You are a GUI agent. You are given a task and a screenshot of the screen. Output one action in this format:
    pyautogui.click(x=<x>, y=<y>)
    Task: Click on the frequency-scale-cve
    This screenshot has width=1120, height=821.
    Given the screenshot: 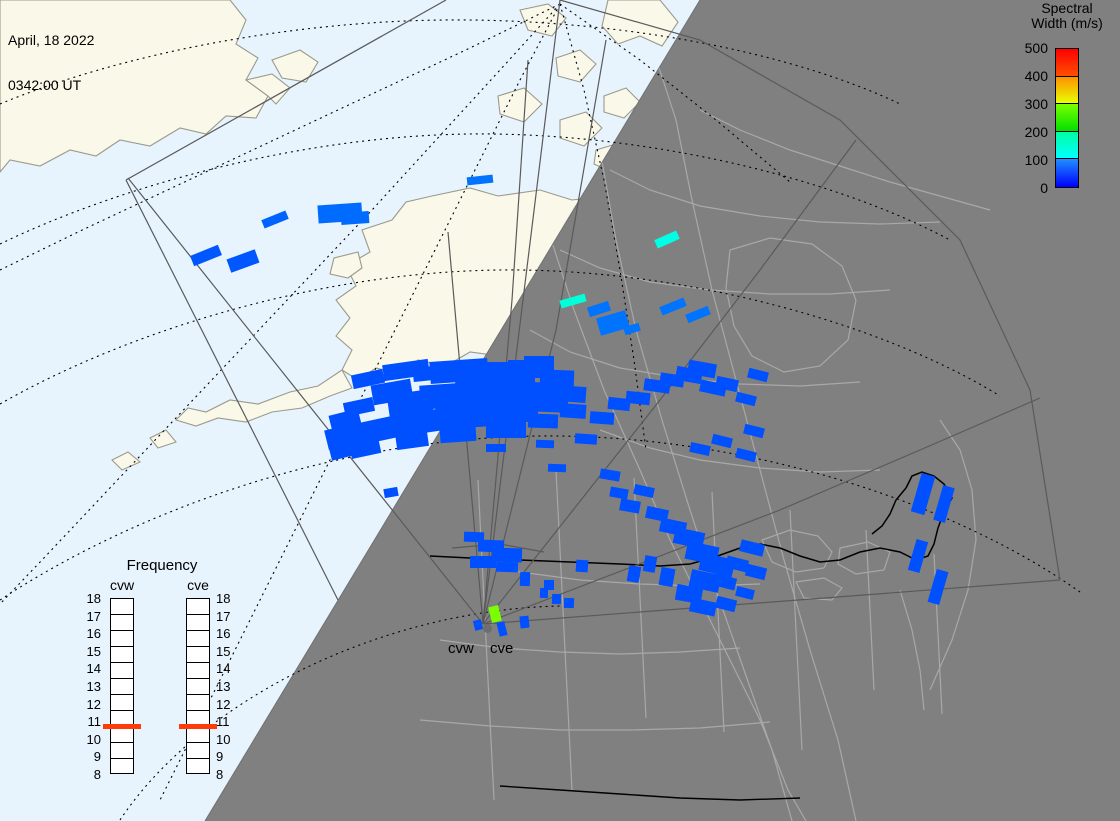 What is the action you would take?
    pyautogui.click(x=198, y=686)
    